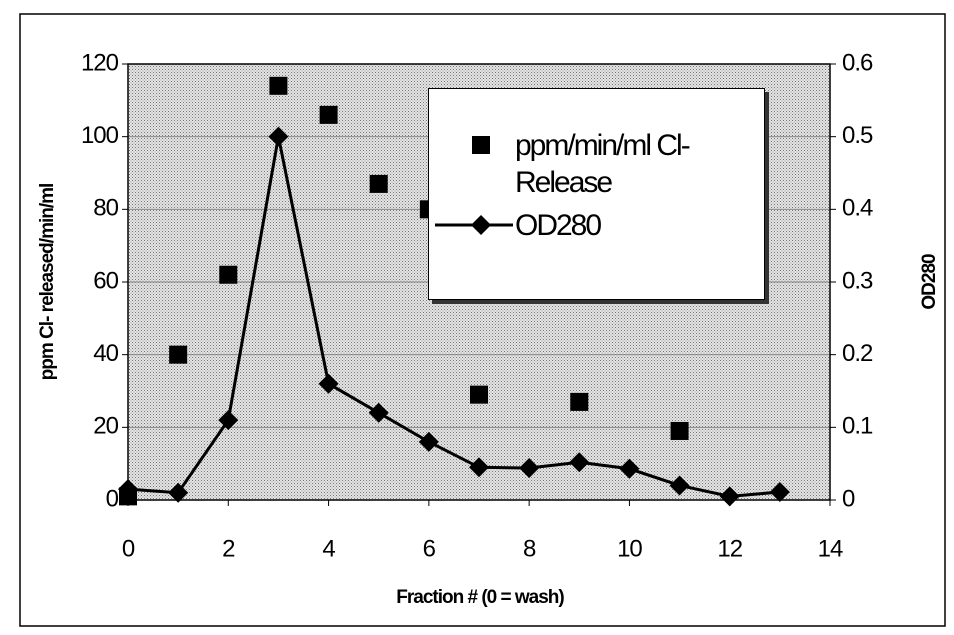 This screenshot has width=954, height=635. What do you see at coordinates (857, 353) in the screenshot?
I see `y2-tick-label: 0.2` at bounding box center [857, 353].